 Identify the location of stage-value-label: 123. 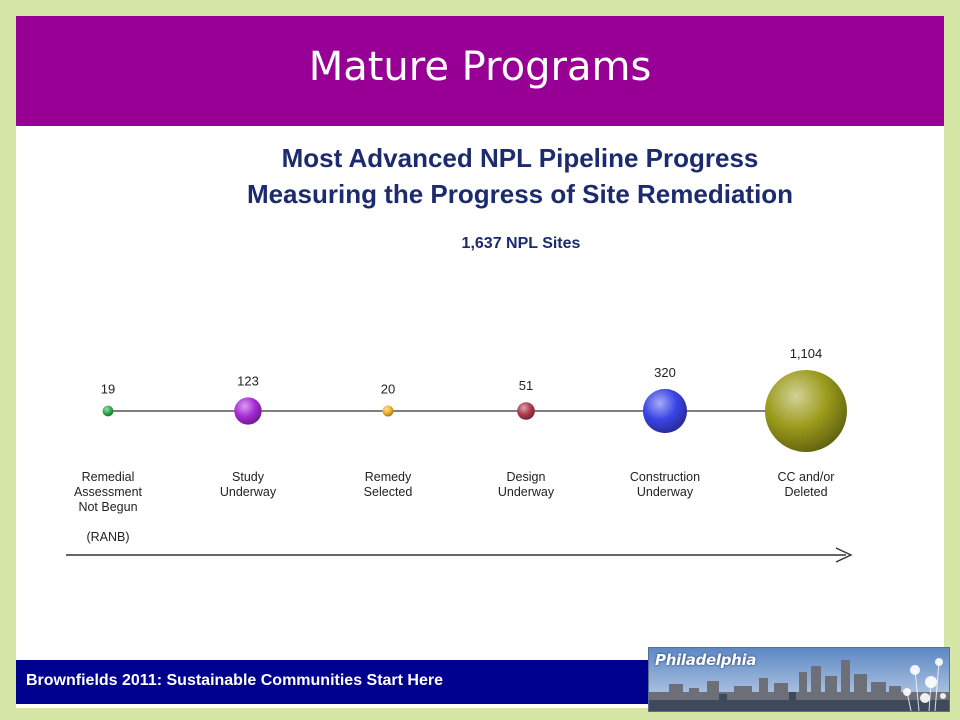
(248, 380).